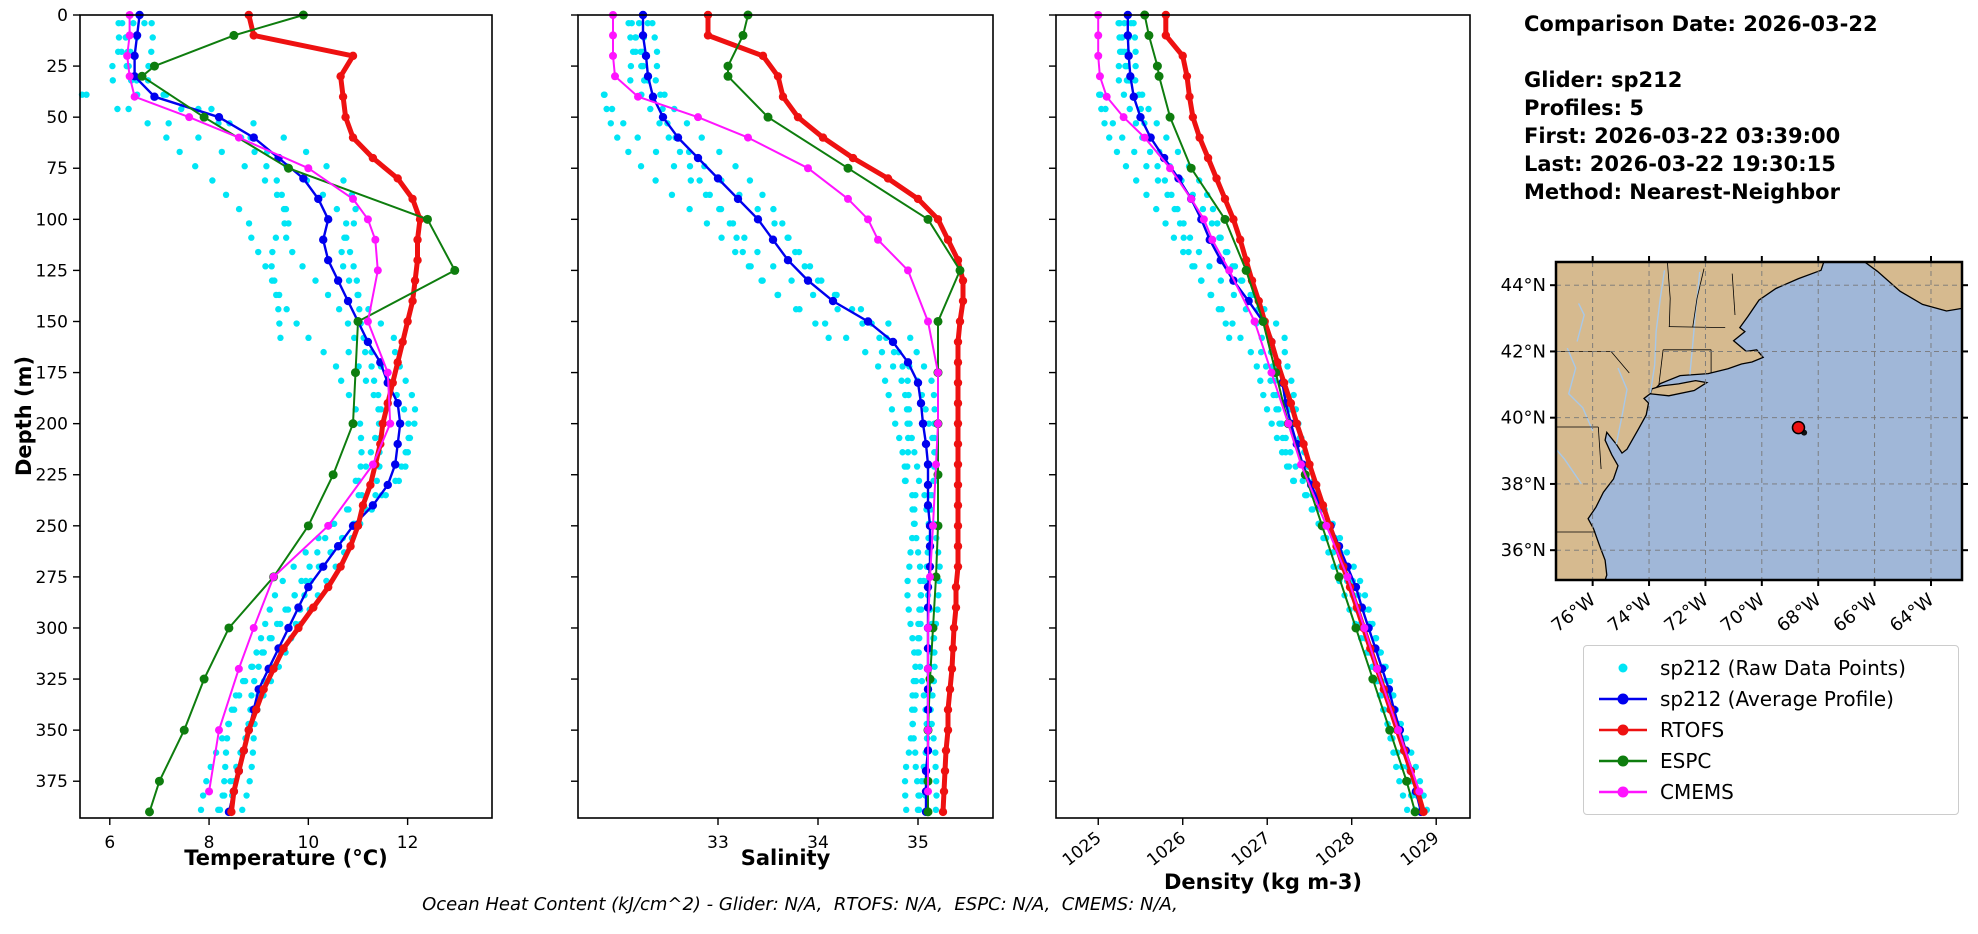  I want to click on legend-item-rtofs: RTOFS, so click(1771, 730).